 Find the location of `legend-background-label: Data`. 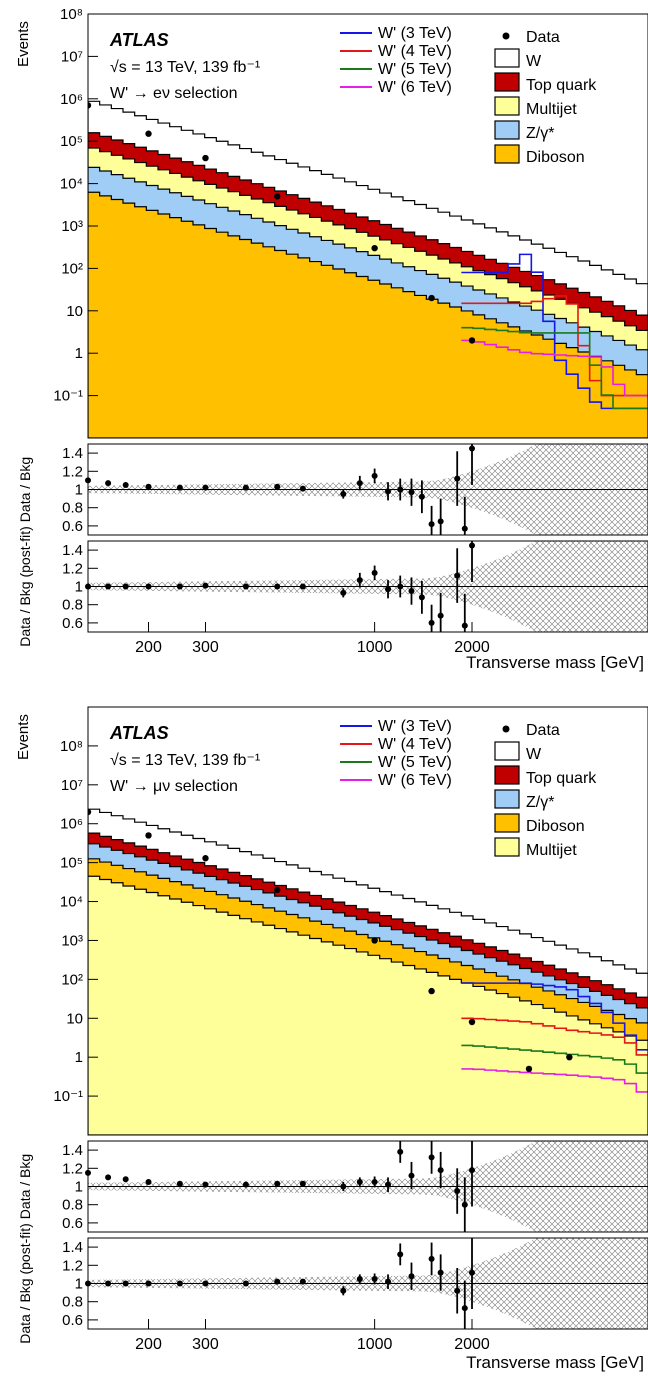

legend-background-label: Data is located at coordinates (543, 730).